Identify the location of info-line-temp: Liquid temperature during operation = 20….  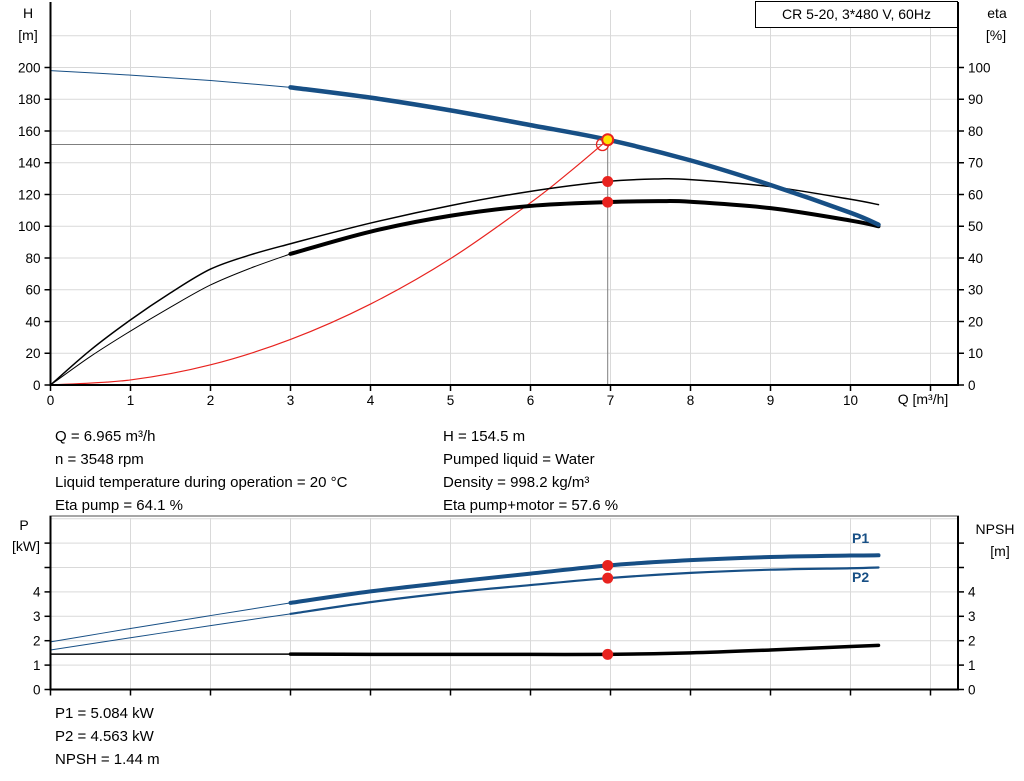
(201, 482).